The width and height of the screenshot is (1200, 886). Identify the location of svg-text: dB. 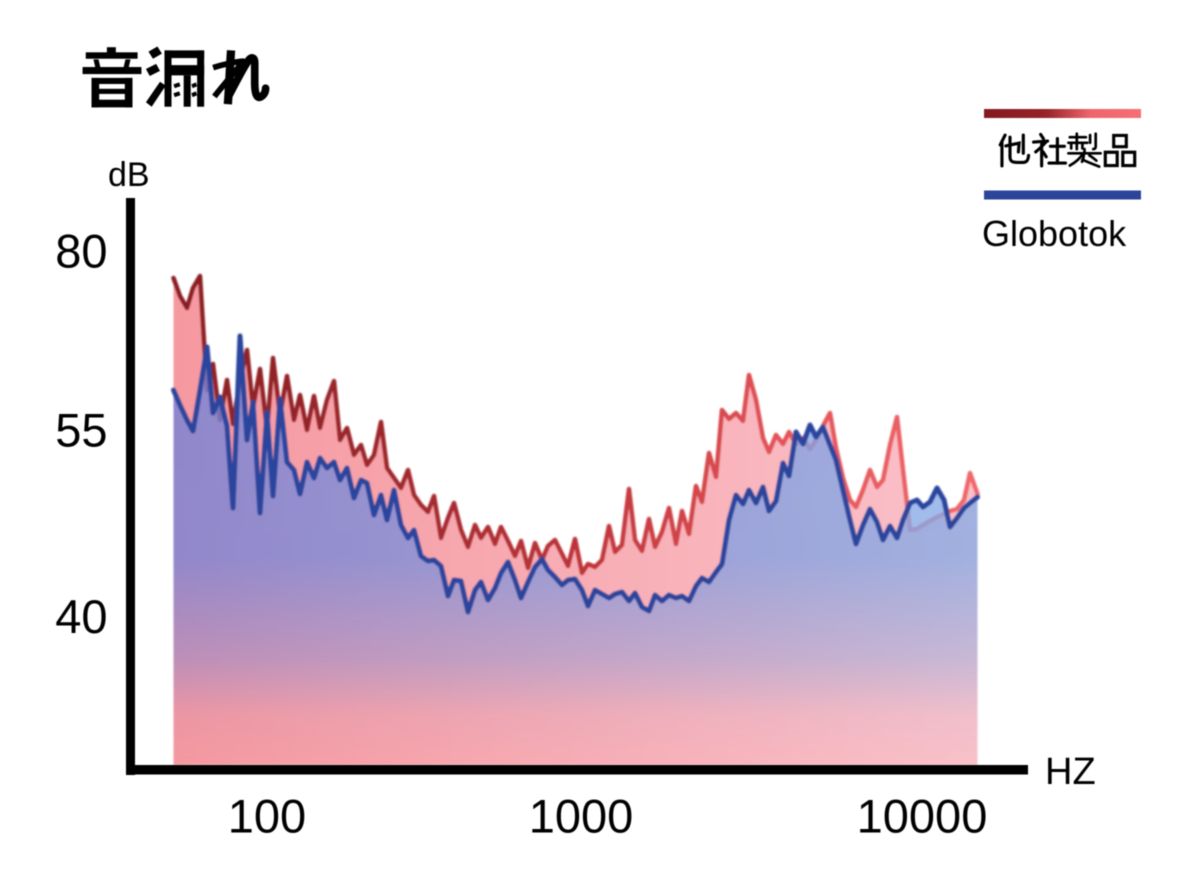
(129, 175).